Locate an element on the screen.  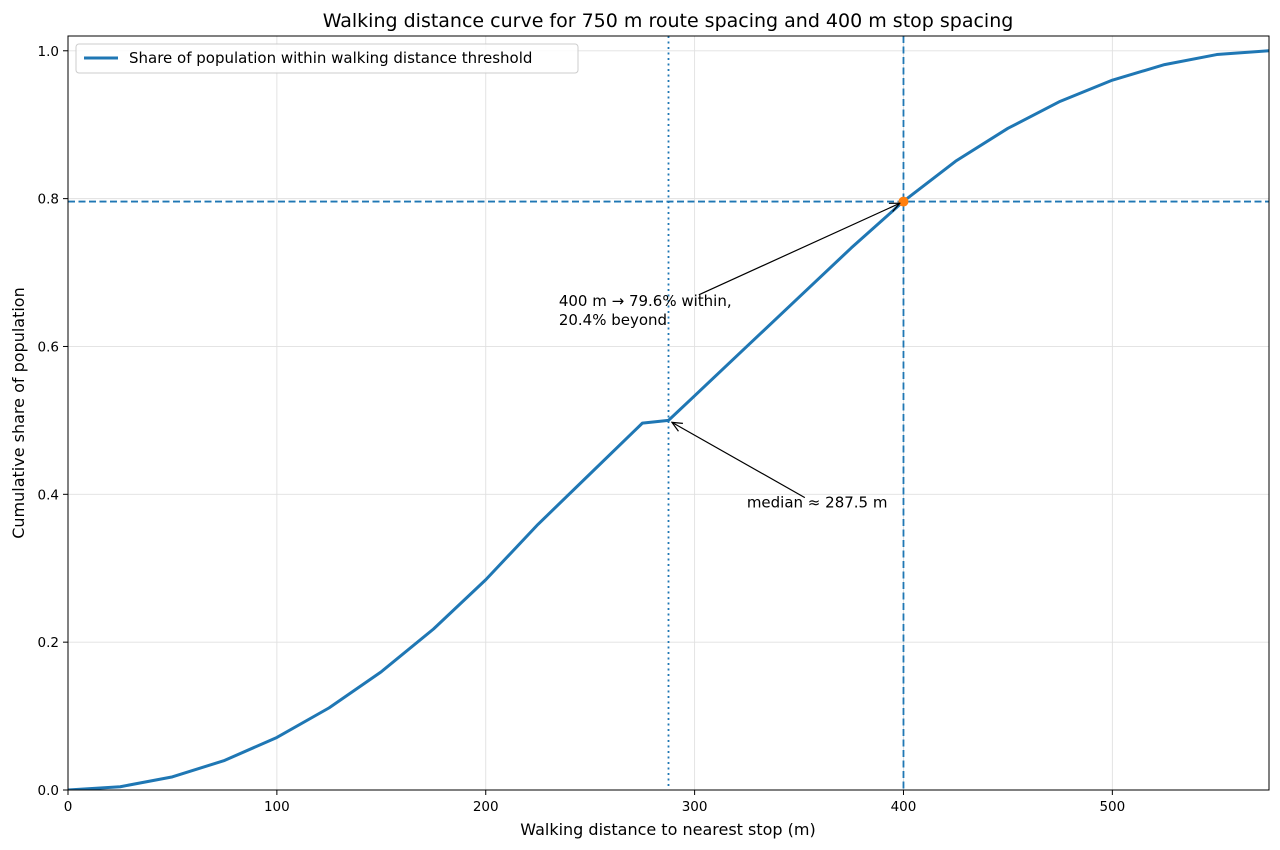
x-tick-label-3: 300 is located at coordinates (695, 807).